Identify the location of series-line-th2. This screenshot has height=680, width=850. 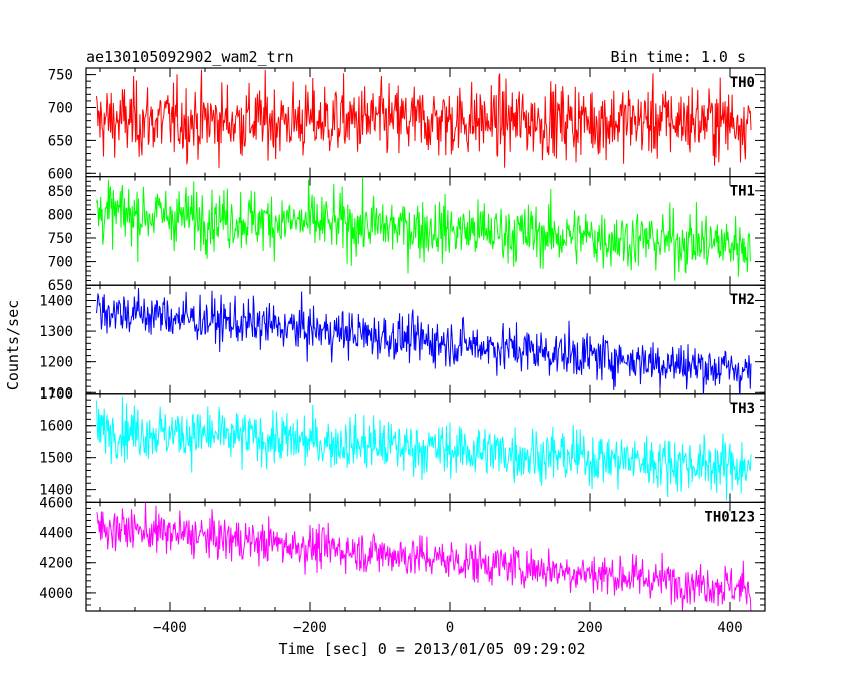
(424, 341).